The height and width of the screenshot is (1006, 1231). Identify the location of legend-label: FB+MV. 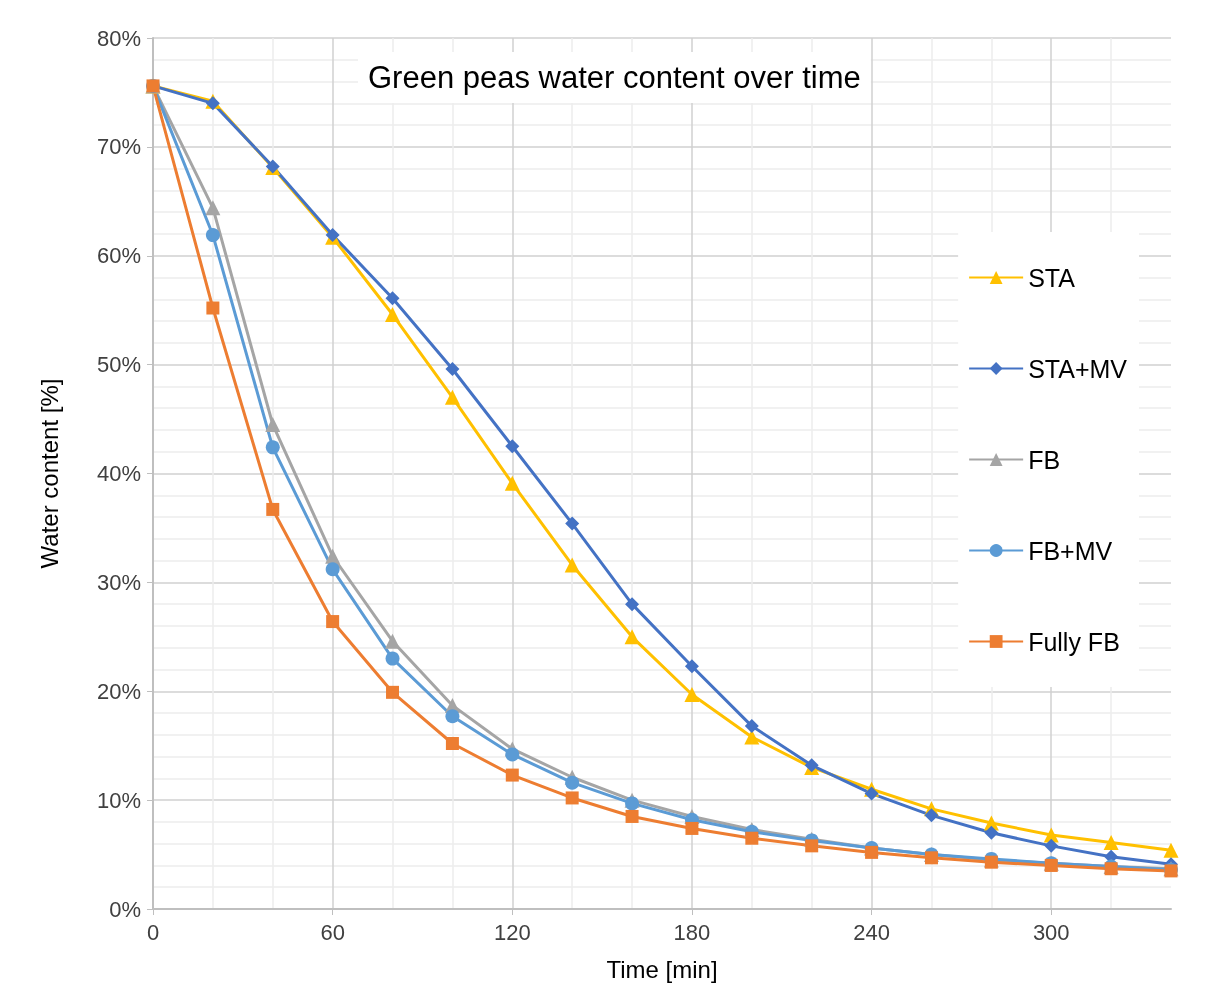
(1070, 550).